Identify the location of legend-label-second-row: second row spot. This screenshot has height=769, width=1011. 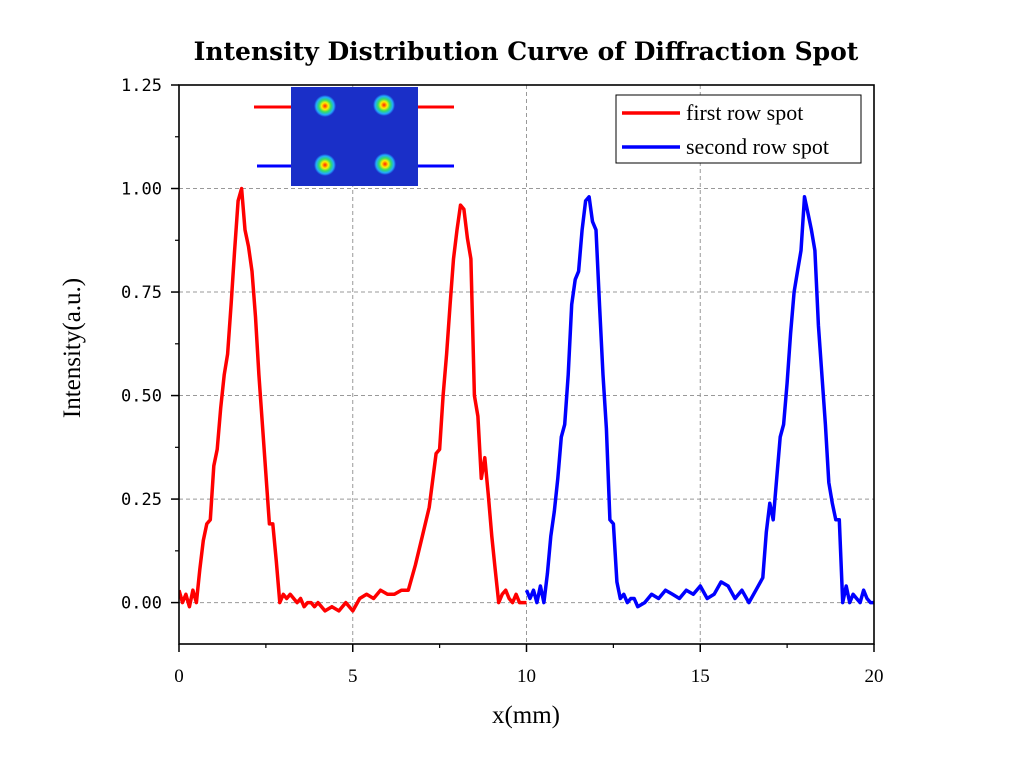
(757, 146).